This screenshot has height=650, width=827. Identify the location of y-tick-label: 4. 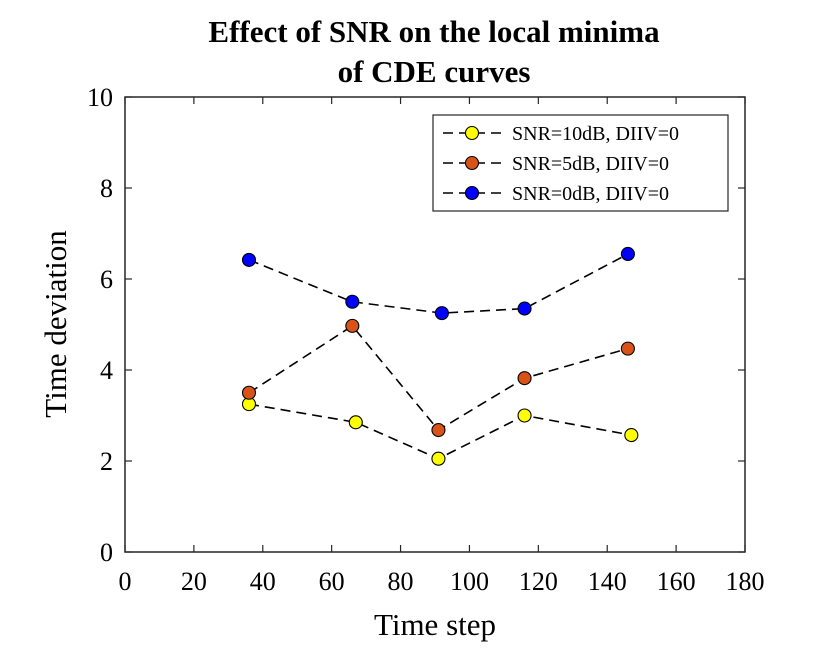
(106, 370).